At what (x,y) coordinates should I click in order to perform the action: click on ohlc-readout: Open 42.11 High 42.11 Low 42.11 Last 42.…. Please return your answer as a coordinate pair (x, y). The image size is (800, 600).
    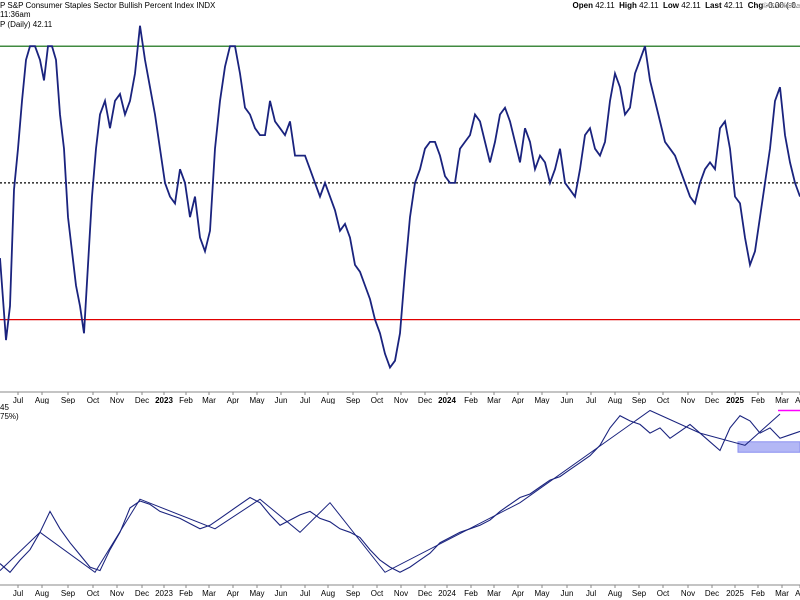
    Looking at the image, I should click on (685, 6).